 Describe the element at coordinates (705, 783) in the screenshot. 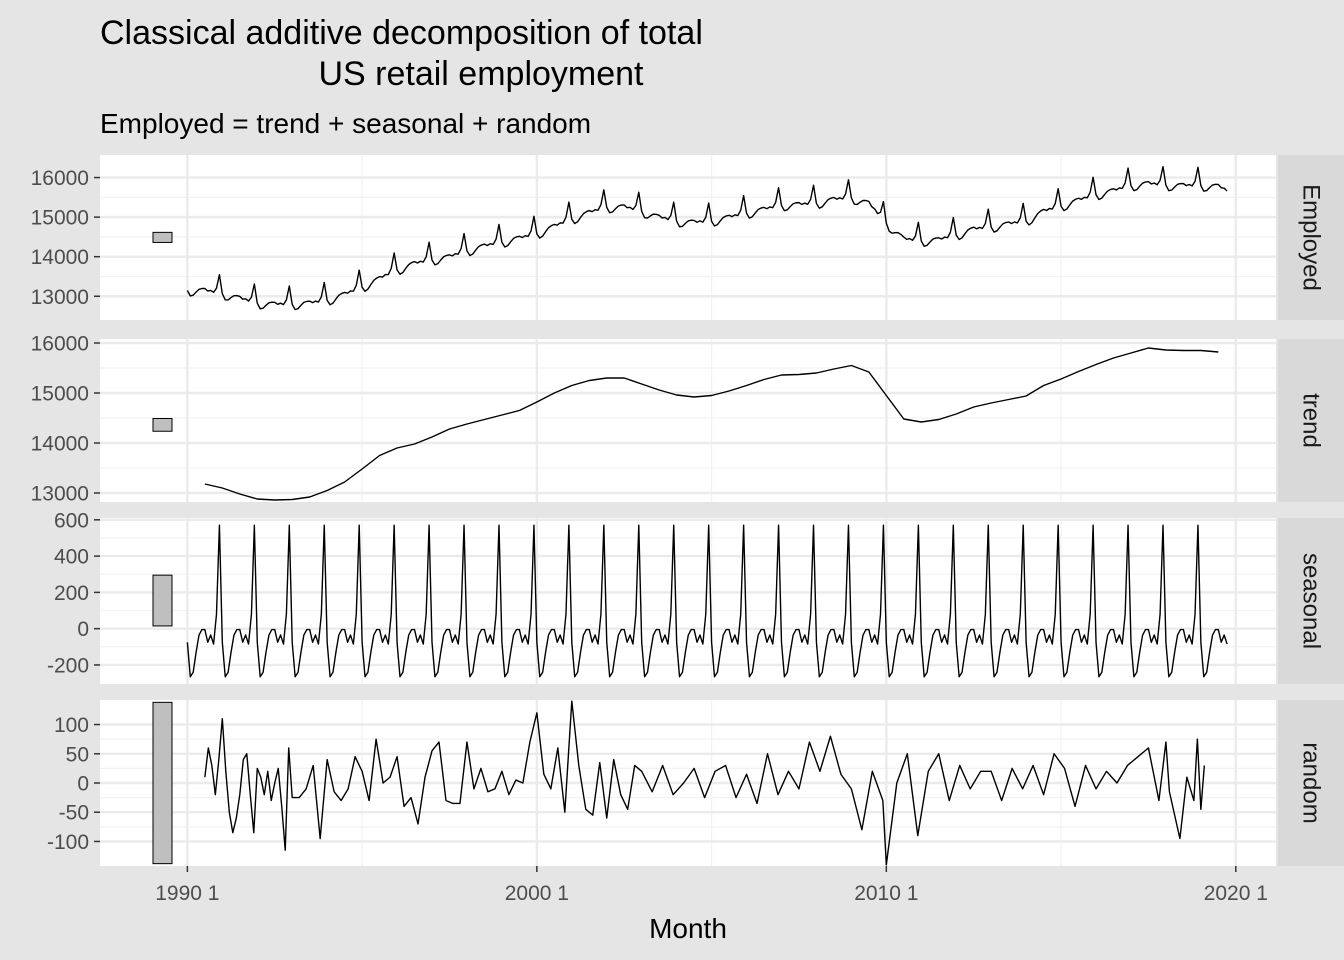

I see `series-line-random` at that location.